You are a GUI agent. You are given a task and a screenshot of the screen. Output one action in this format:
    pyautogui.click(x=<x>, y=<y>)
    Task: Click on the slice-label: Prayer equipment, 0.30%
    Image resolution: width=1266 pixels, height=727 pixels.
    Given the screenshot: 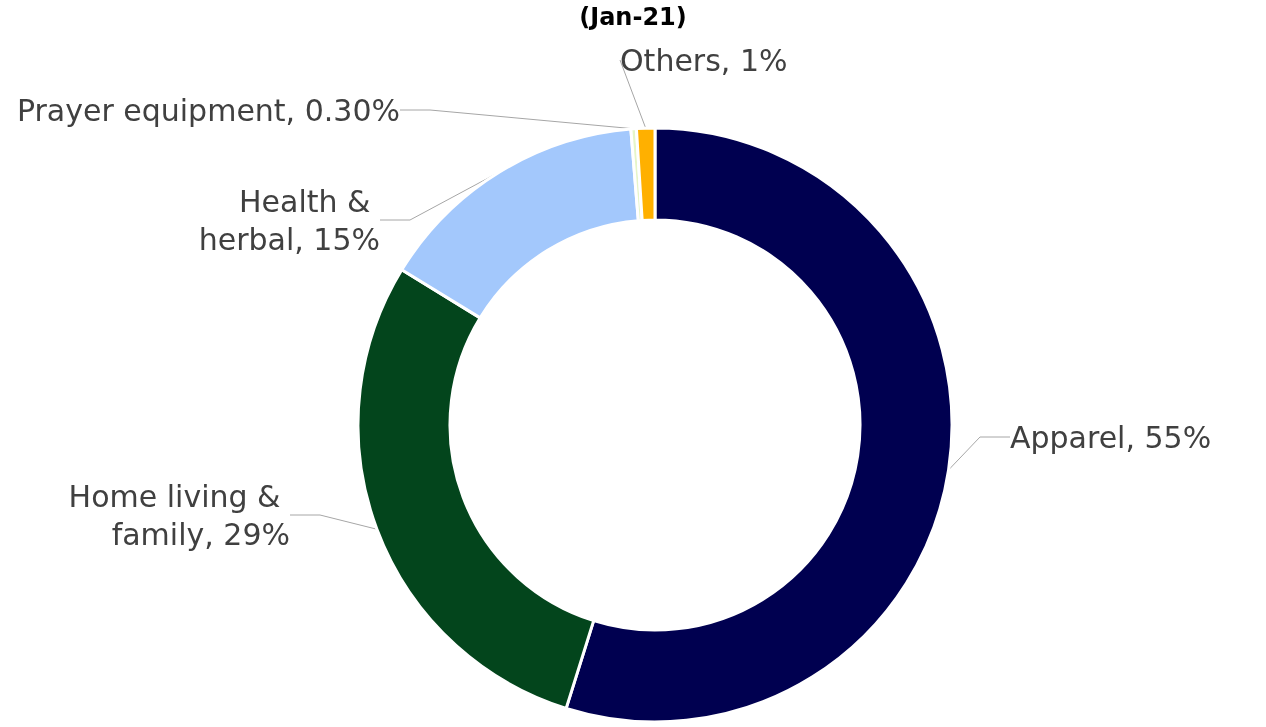 What is the action you would take?
    pyautogui.click(x=208, y=110)
    